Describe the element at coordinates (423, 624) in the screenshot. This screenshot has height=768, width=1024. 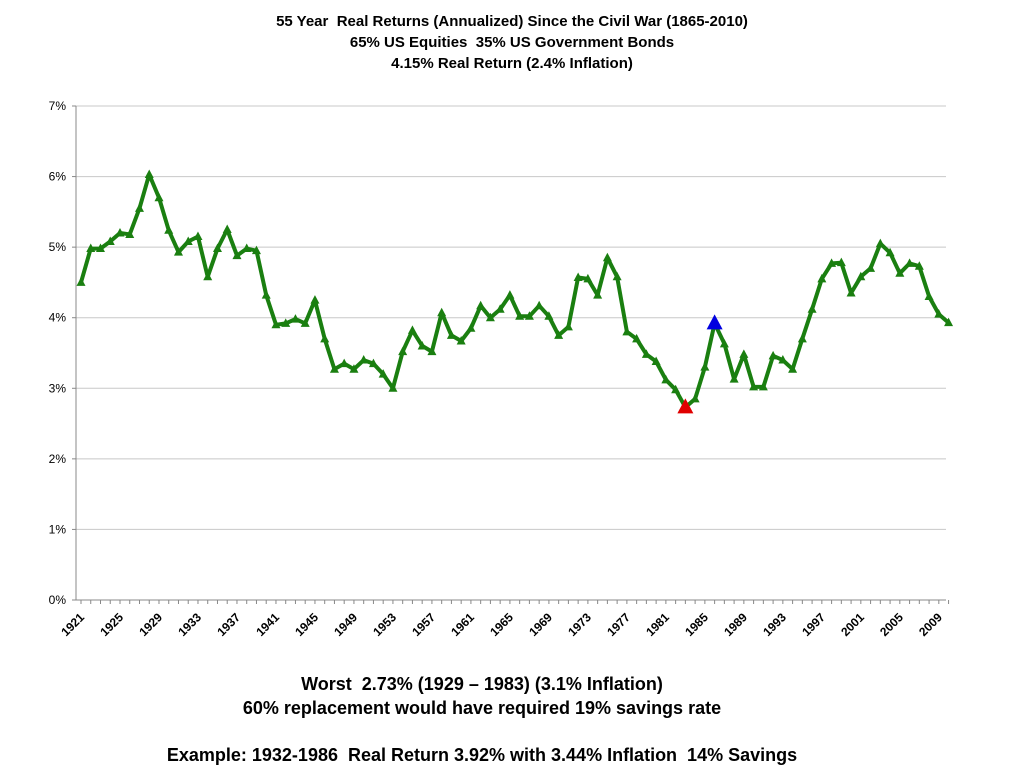
I see `x-tick-label: 1957` at that location.